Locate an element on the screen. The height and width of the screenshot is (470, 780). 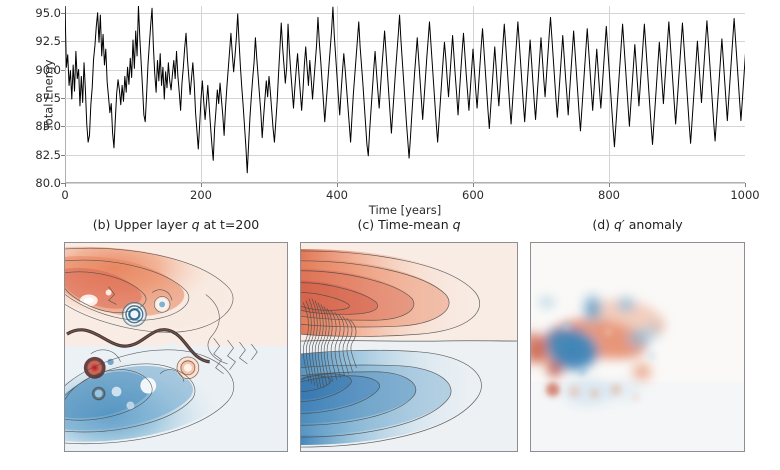
panel-c-field is located at coordinates (409, 347).